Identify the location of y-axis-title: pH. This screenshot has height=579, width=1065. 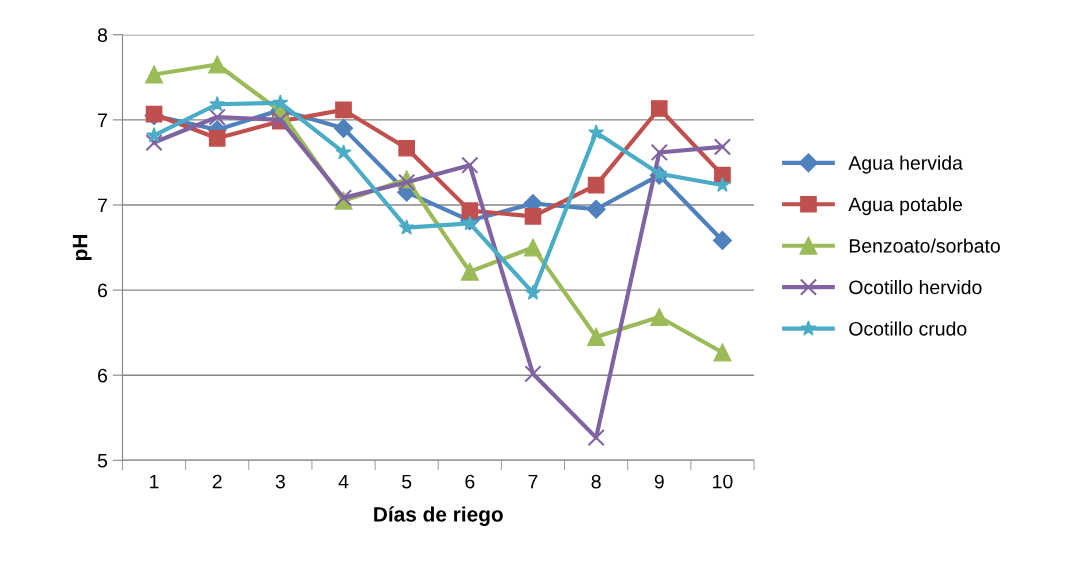
(82, 248).